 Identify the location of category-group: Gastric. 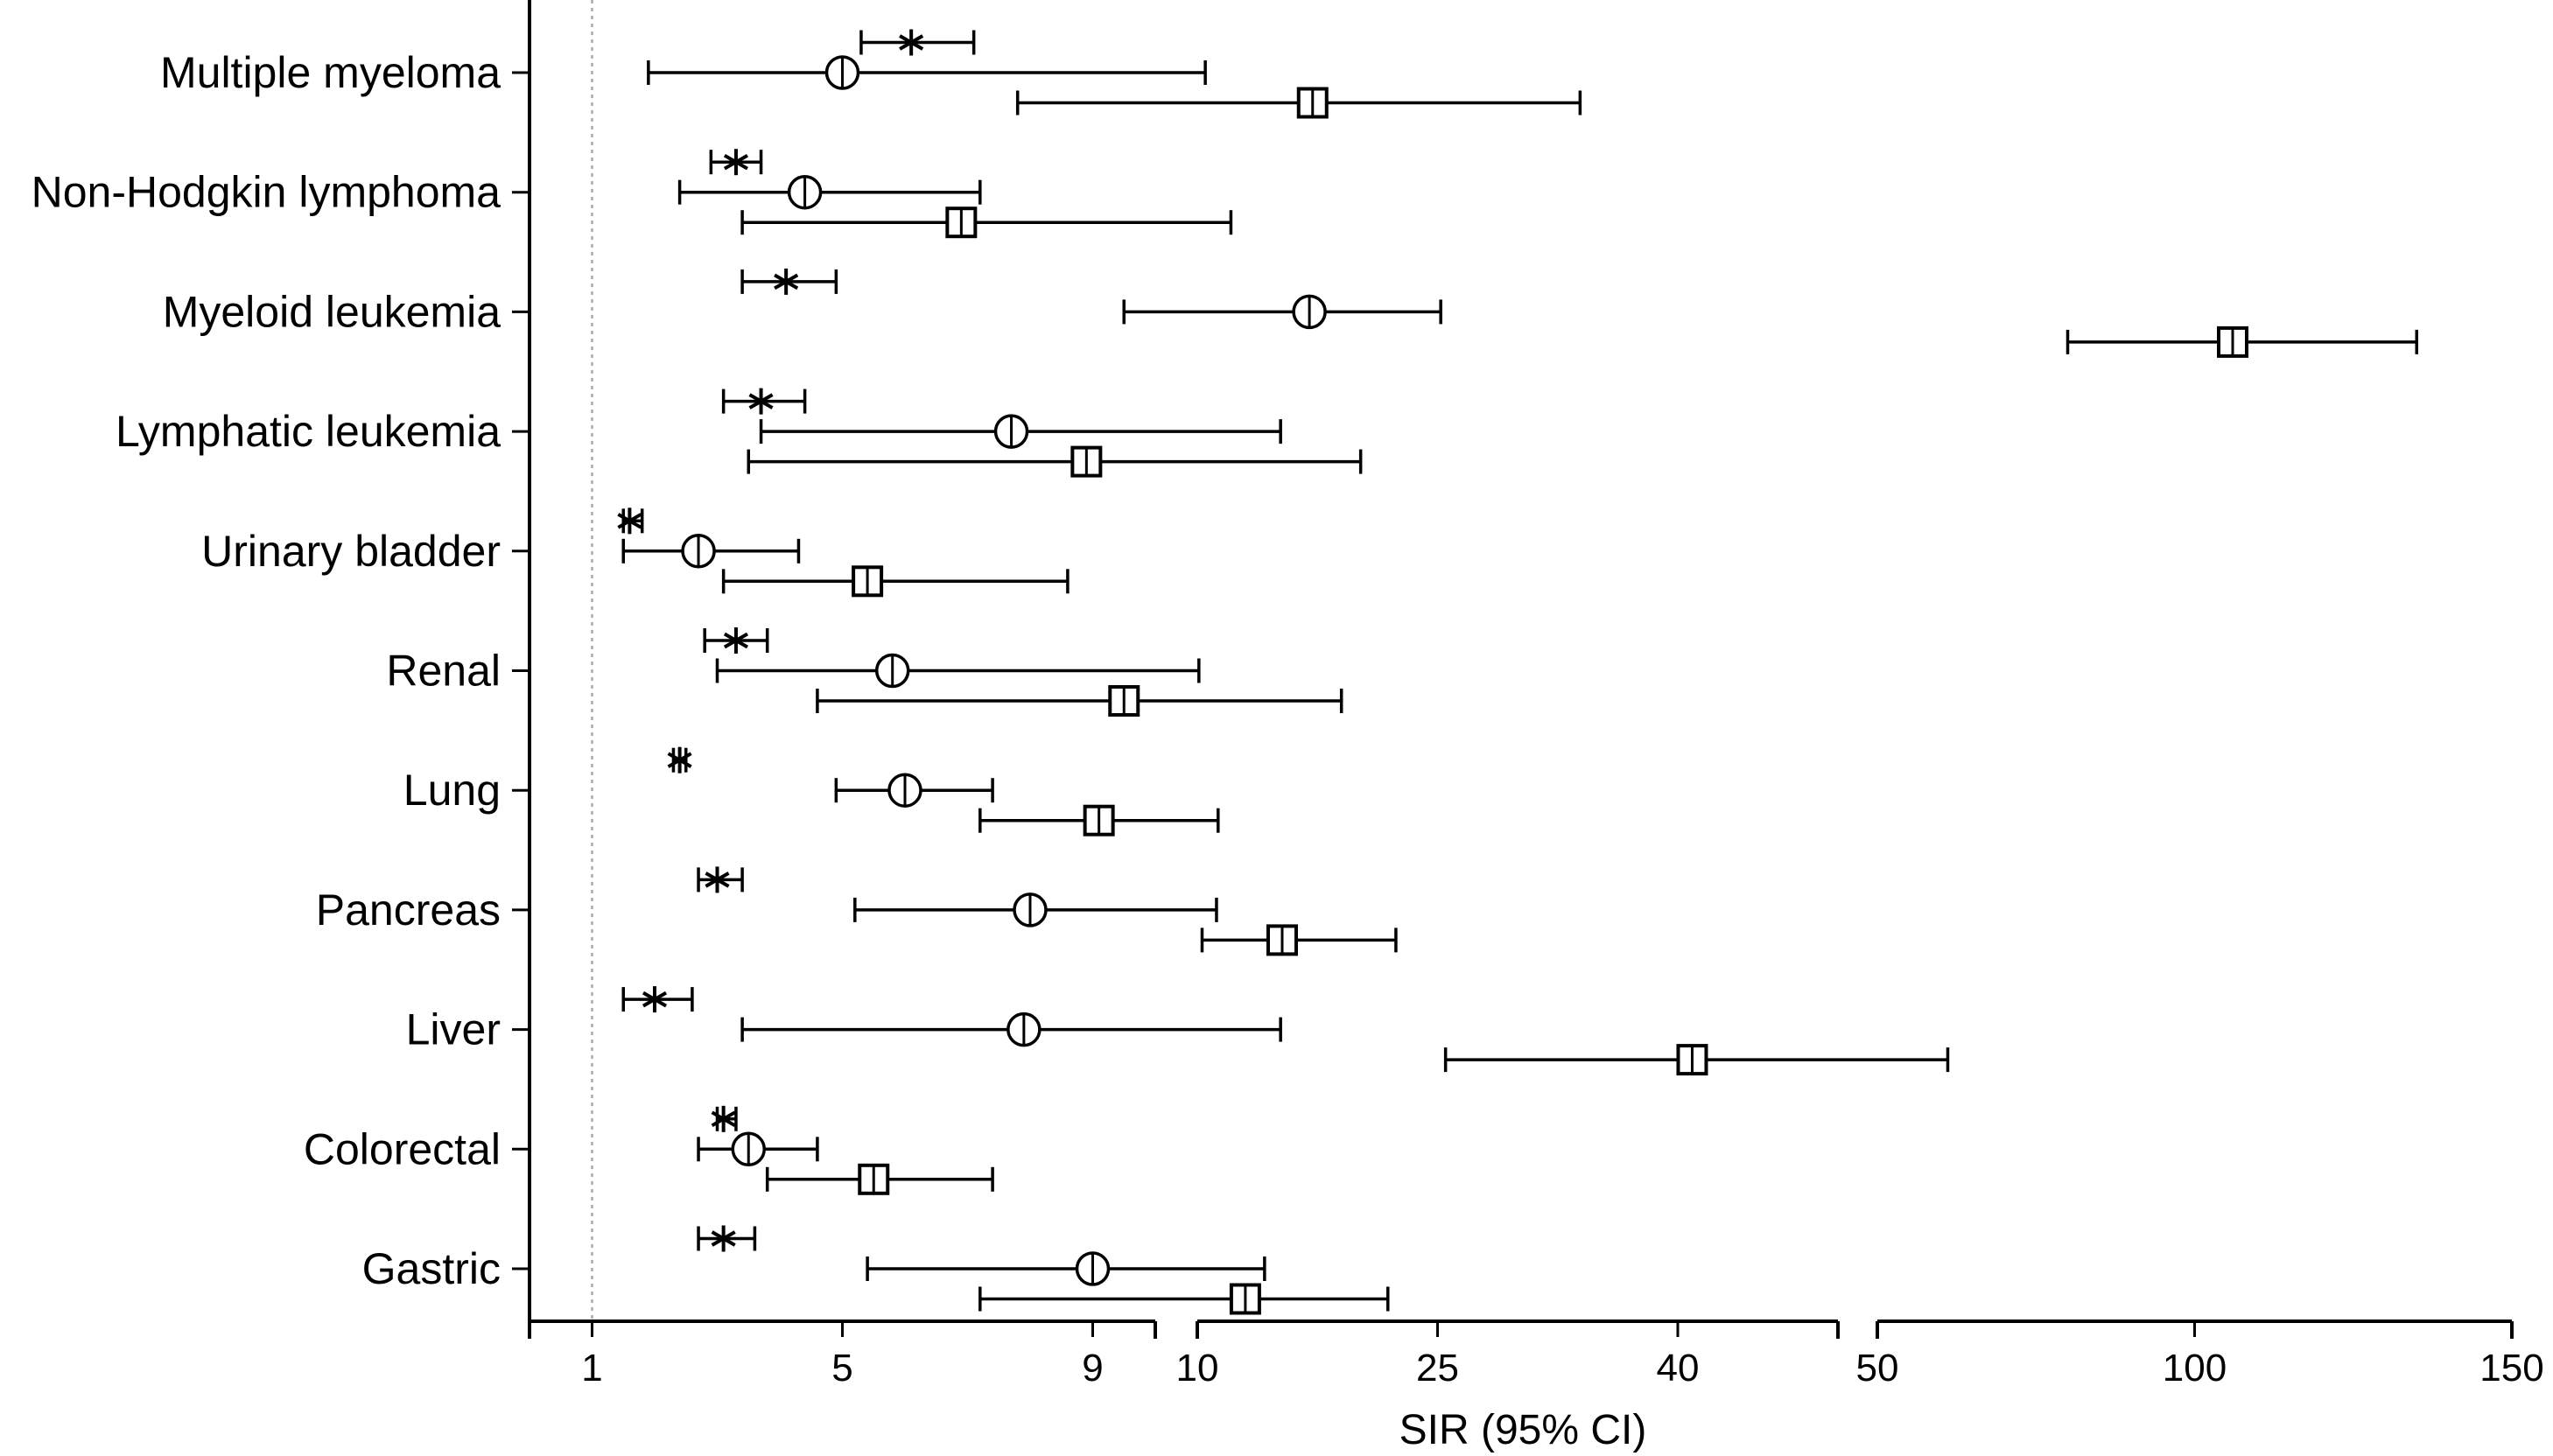
(876, 1270).